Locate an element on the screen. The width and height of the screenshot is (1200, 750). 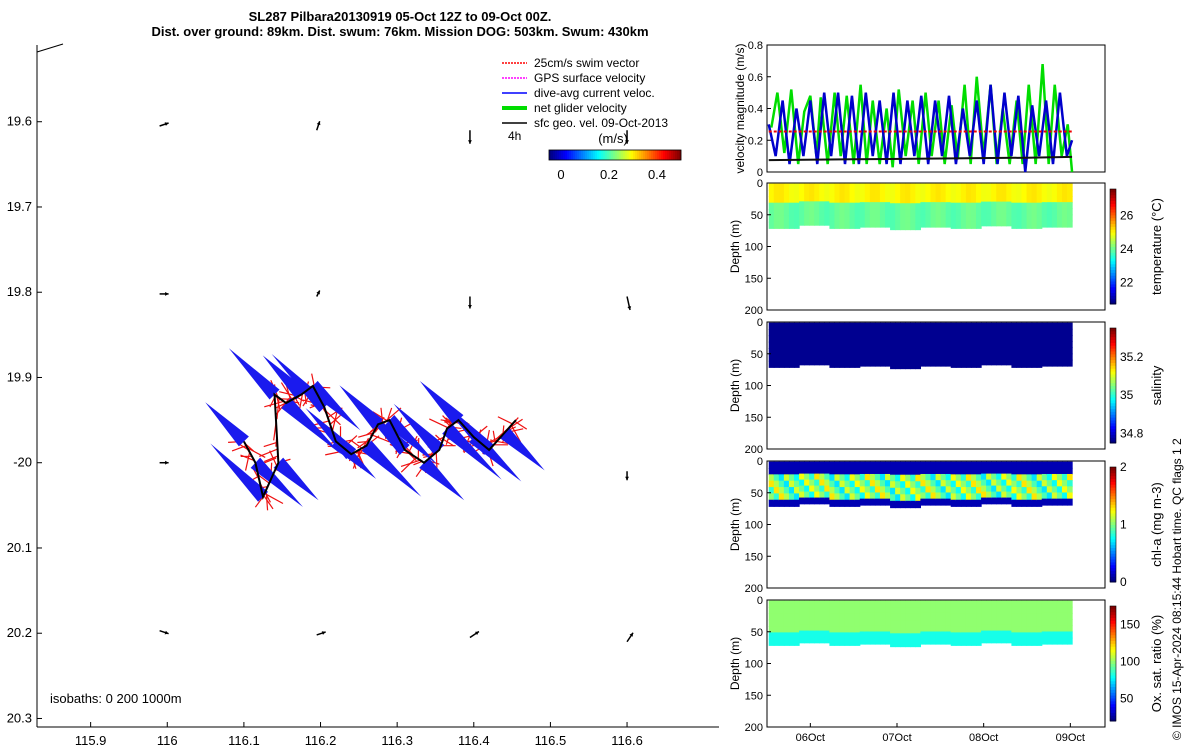
section-y-tick-label: 50 is located at coordinates (757, 494).